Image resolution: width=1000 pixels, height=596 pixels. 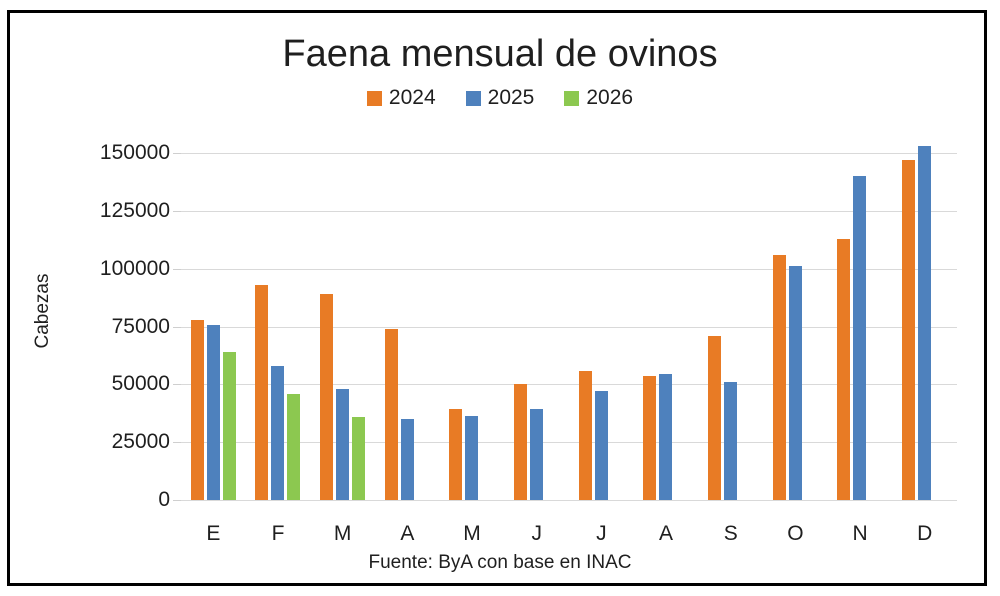 I want to click on legend: 2024 2025 2026, so click(x=500, y=98).